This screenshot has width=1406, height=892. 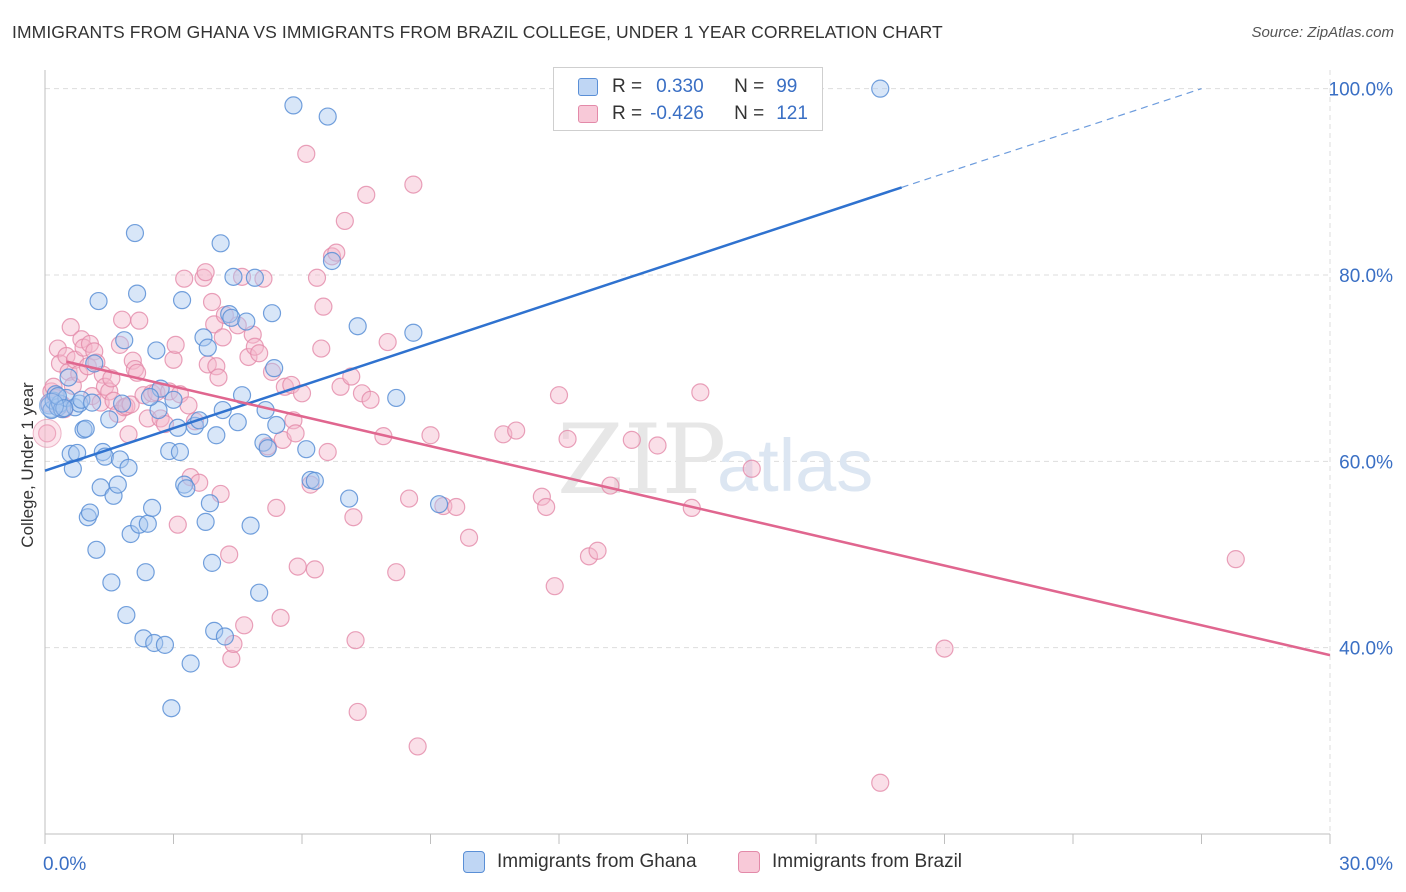 I want to click on bottom-legend-brazil: Immigrants from Brazil, so click(x=850, y=862).